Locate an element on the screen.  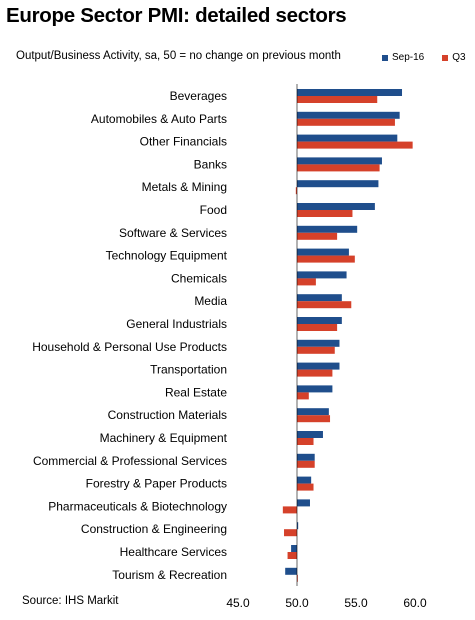
category-label-commercial-professional-services: Commercial & Professional Services is located at coordinates (130, 461).